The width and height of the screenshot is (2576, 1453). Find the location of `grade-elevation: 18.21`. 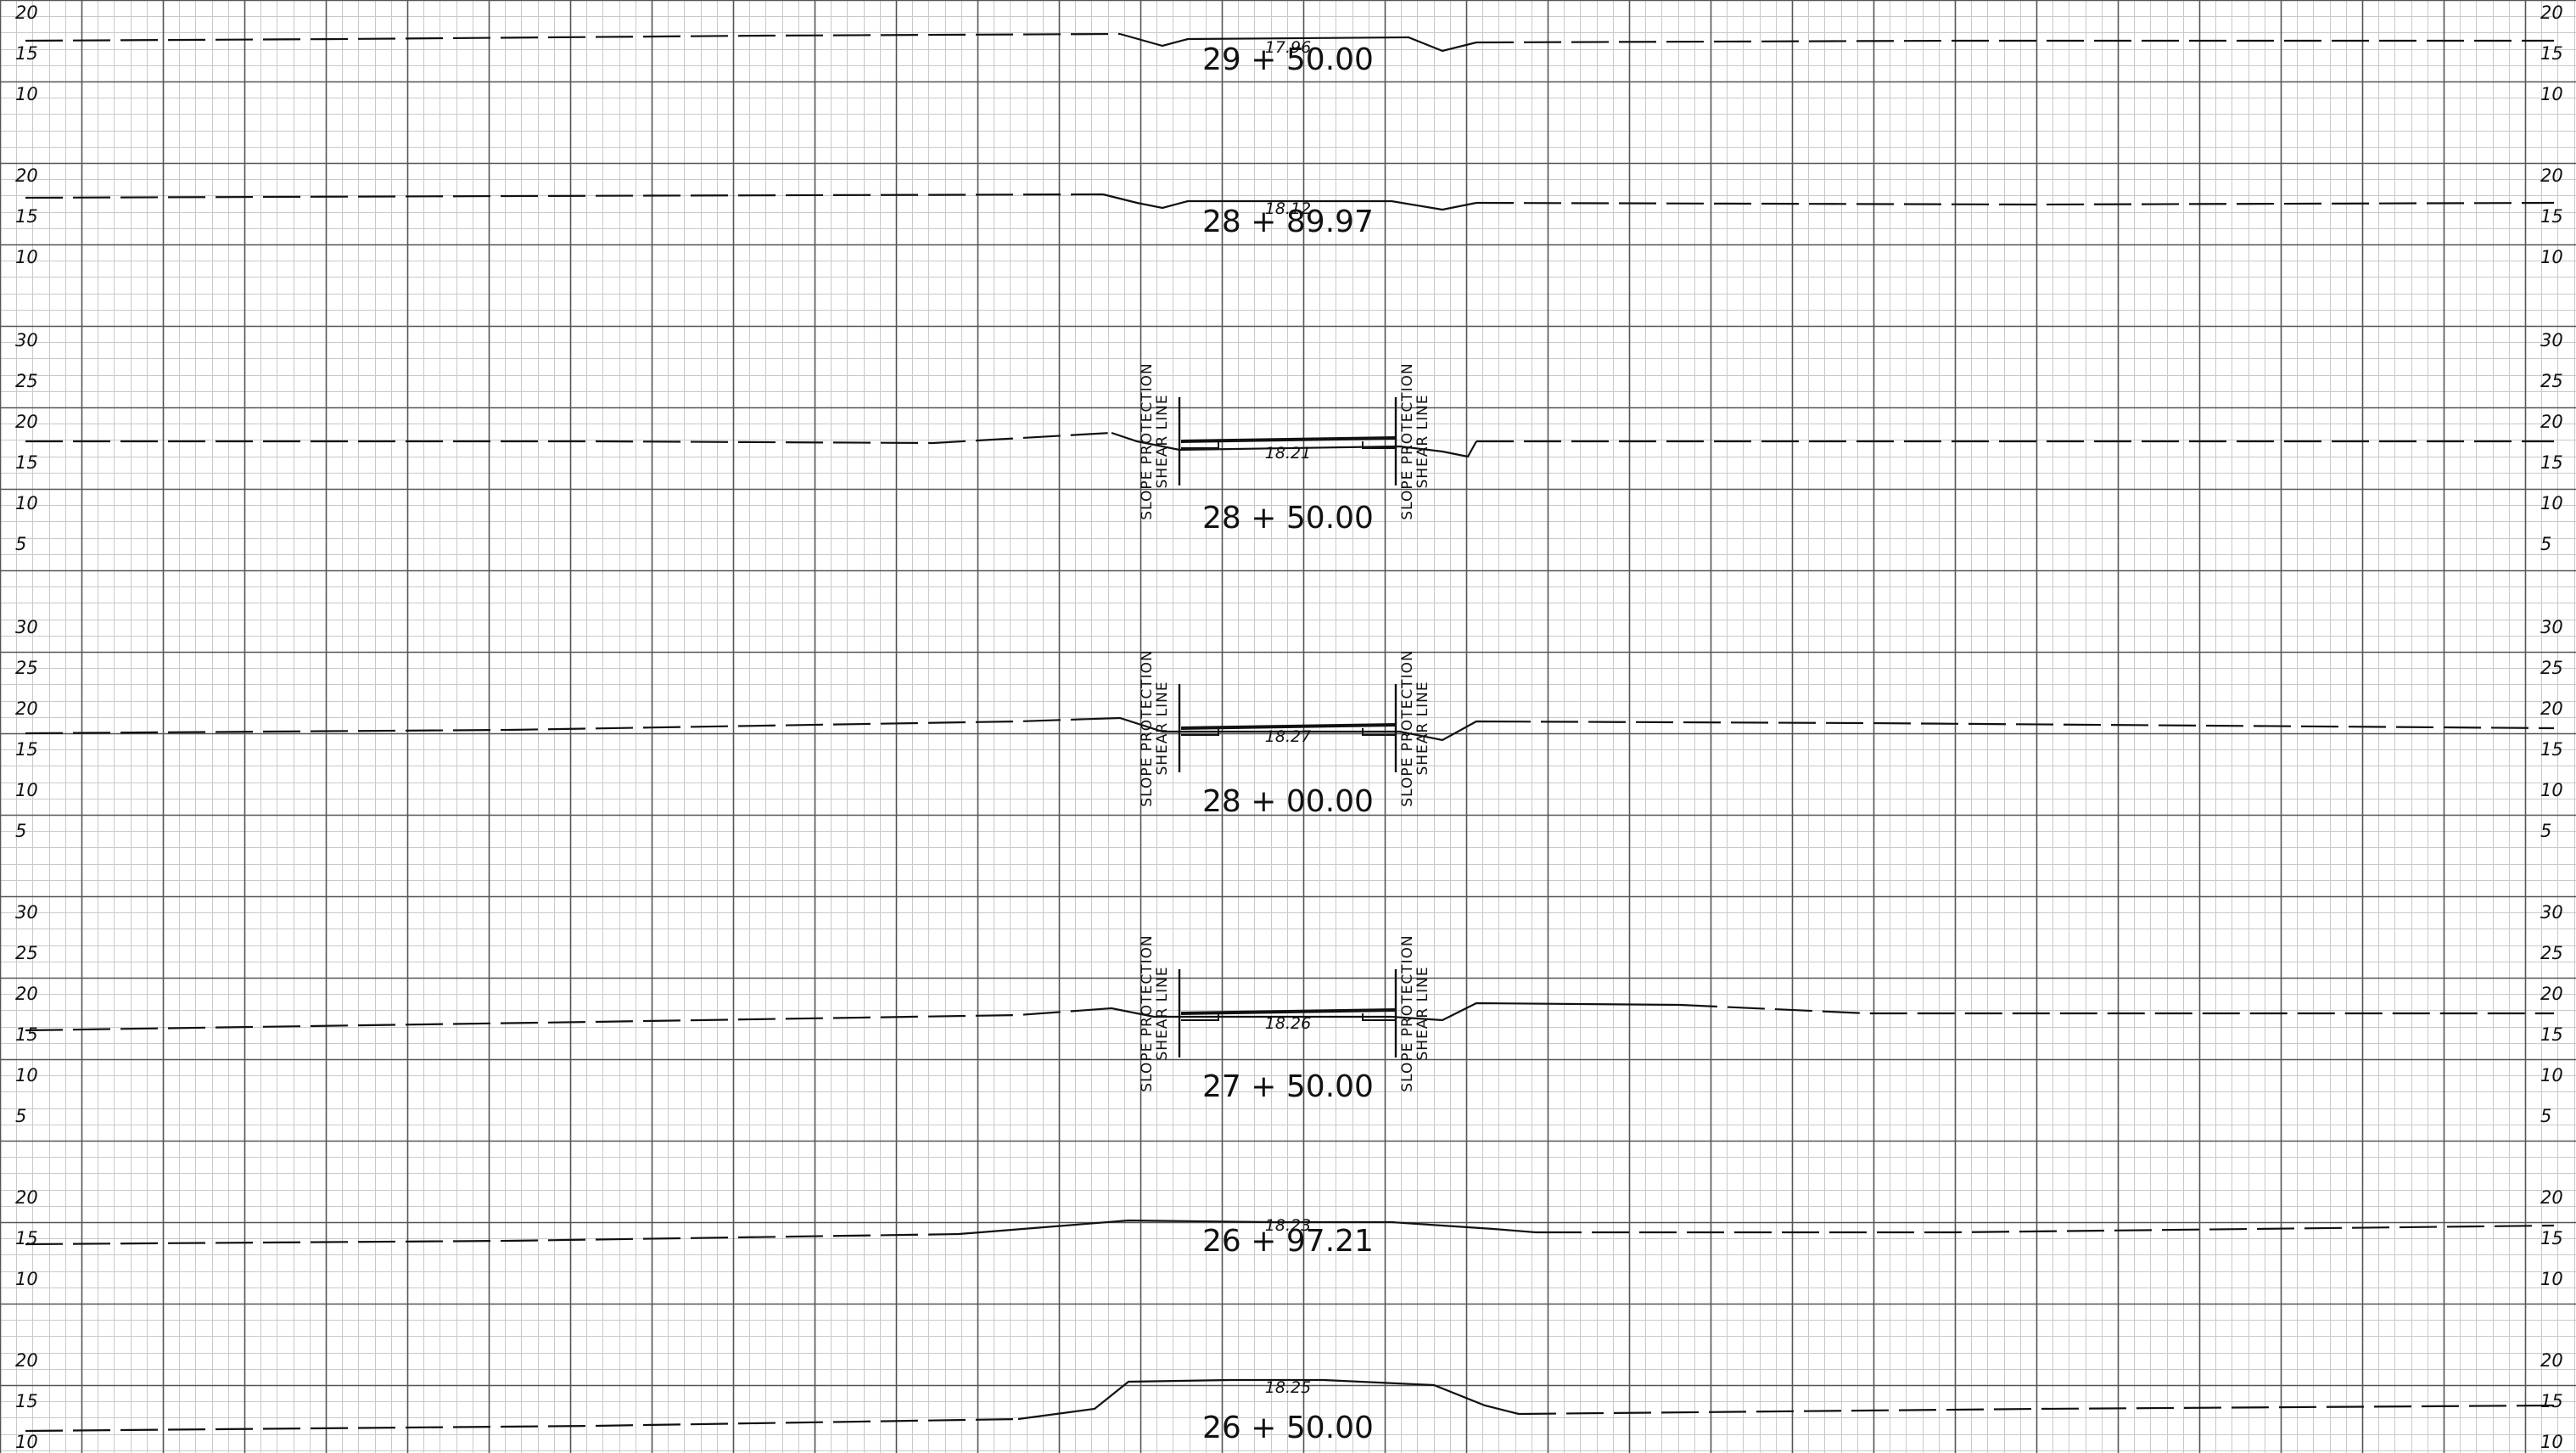

grade-elevation: 18.21 is located at coordinates (1288, 454).